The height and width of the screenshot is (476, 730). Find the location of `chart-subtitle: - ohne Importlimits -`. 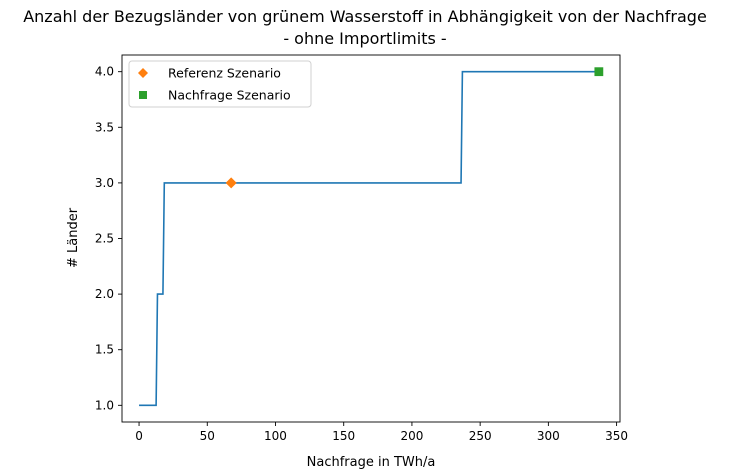

chart-subtitle: - ohne Importlimits - is located at coordinates (365, 38).